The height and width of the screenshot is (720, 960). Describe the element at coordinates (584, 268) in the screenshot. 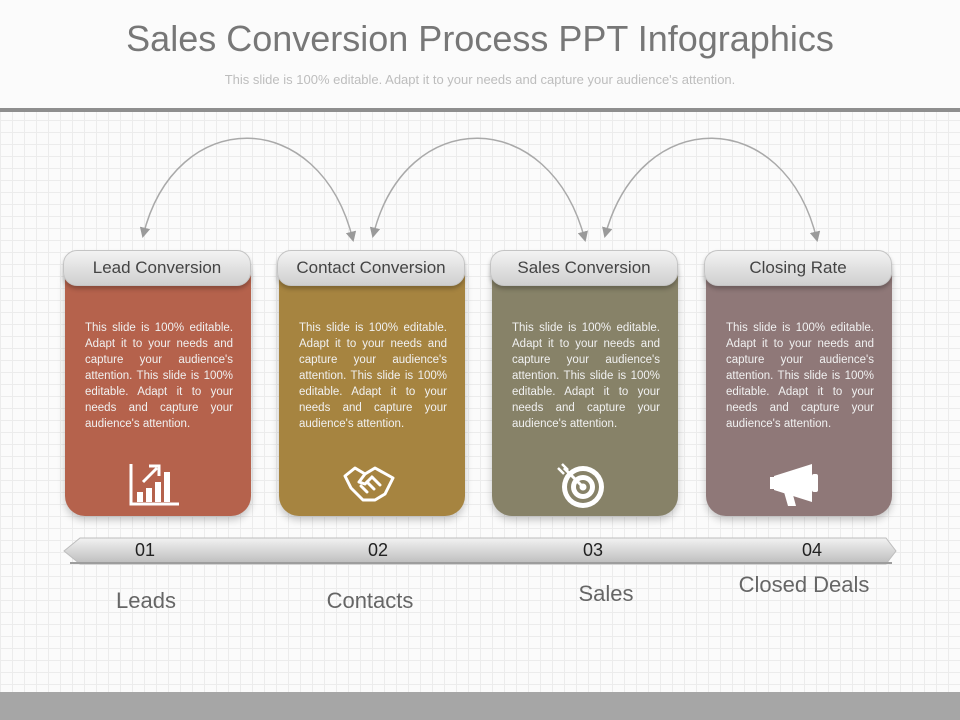

I see `card-label: Sales Conversion` at that location.